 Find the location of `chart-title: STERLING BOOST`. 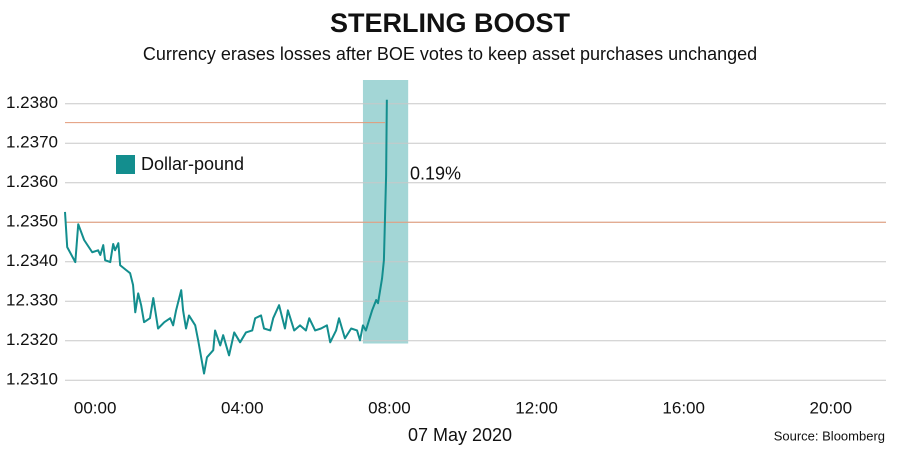

chart-title: STERLING BOOST is located at coordinates (450, 23).